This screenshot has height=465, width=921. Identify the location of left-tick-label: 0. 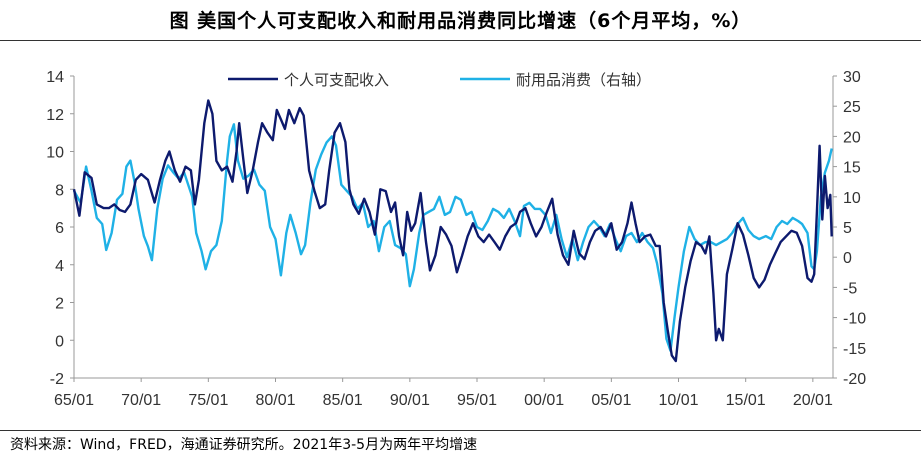
(59, 341).